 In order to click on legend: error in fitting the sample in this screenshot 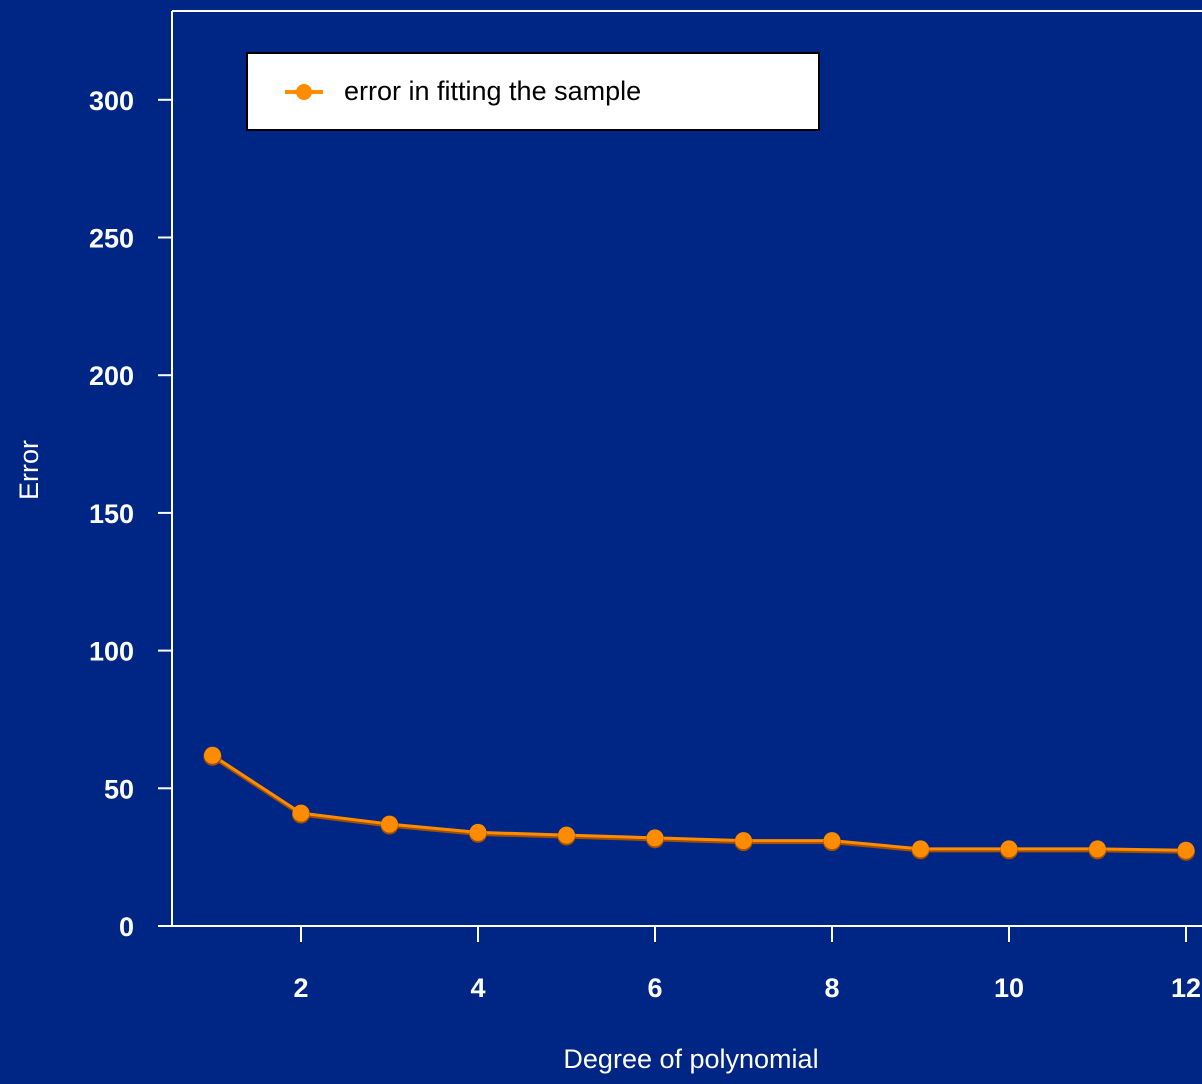, I will do `click(533, 91)`.